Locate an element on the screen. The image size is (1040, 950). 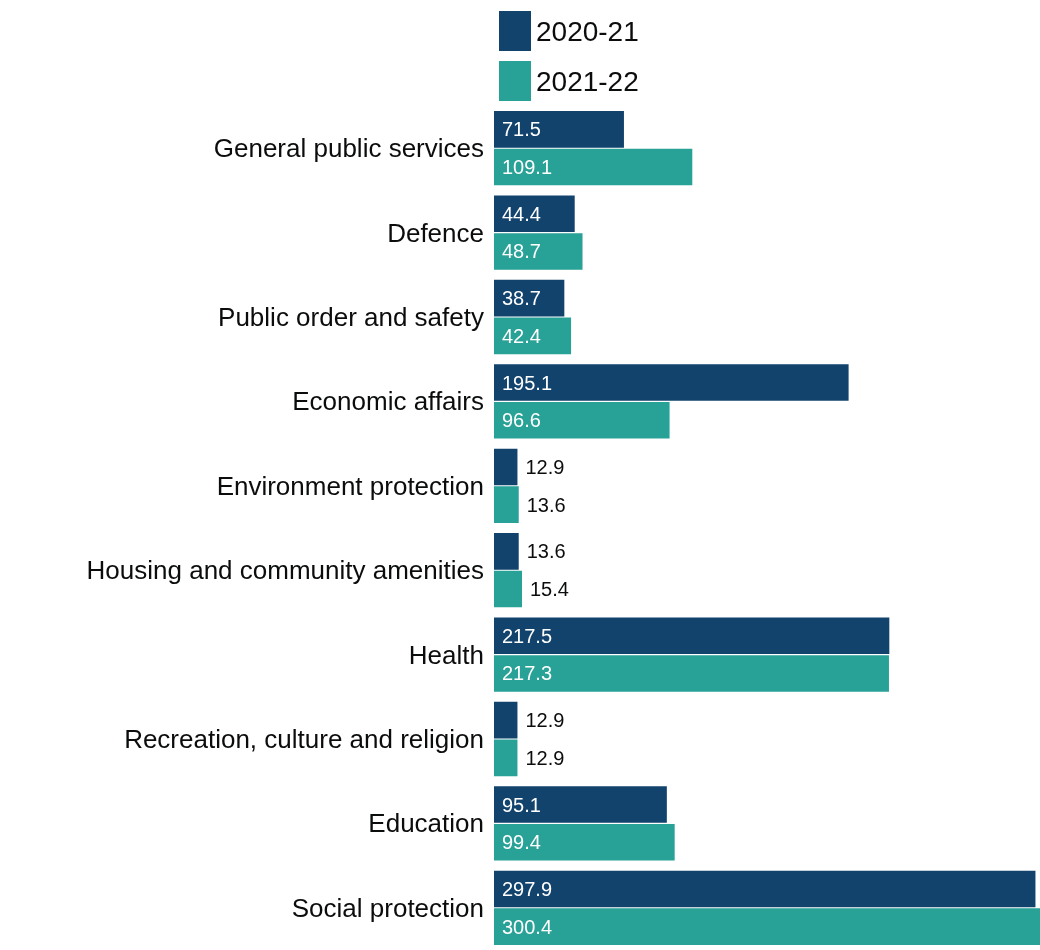
data-label: 44.4 is located at coordinates (521, 213).